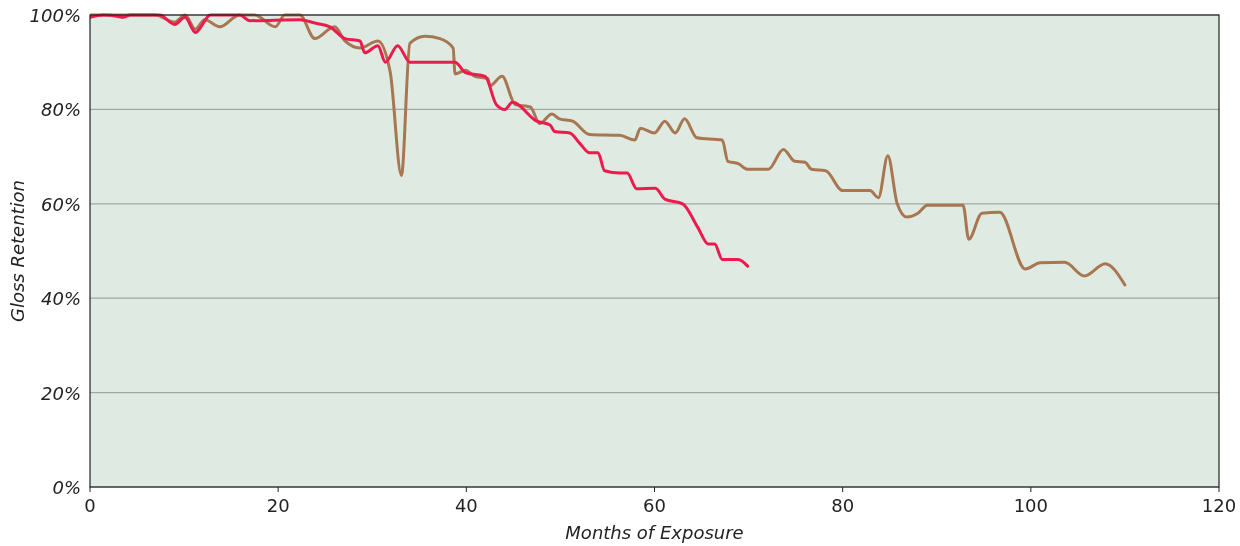 Image resolution: width=1240 pixels, height=546 pixels. What do you see at coordinates (1219, 505) in the screenshot?
I see `x-tick-label: 120` at bounding box center [1219, 505].